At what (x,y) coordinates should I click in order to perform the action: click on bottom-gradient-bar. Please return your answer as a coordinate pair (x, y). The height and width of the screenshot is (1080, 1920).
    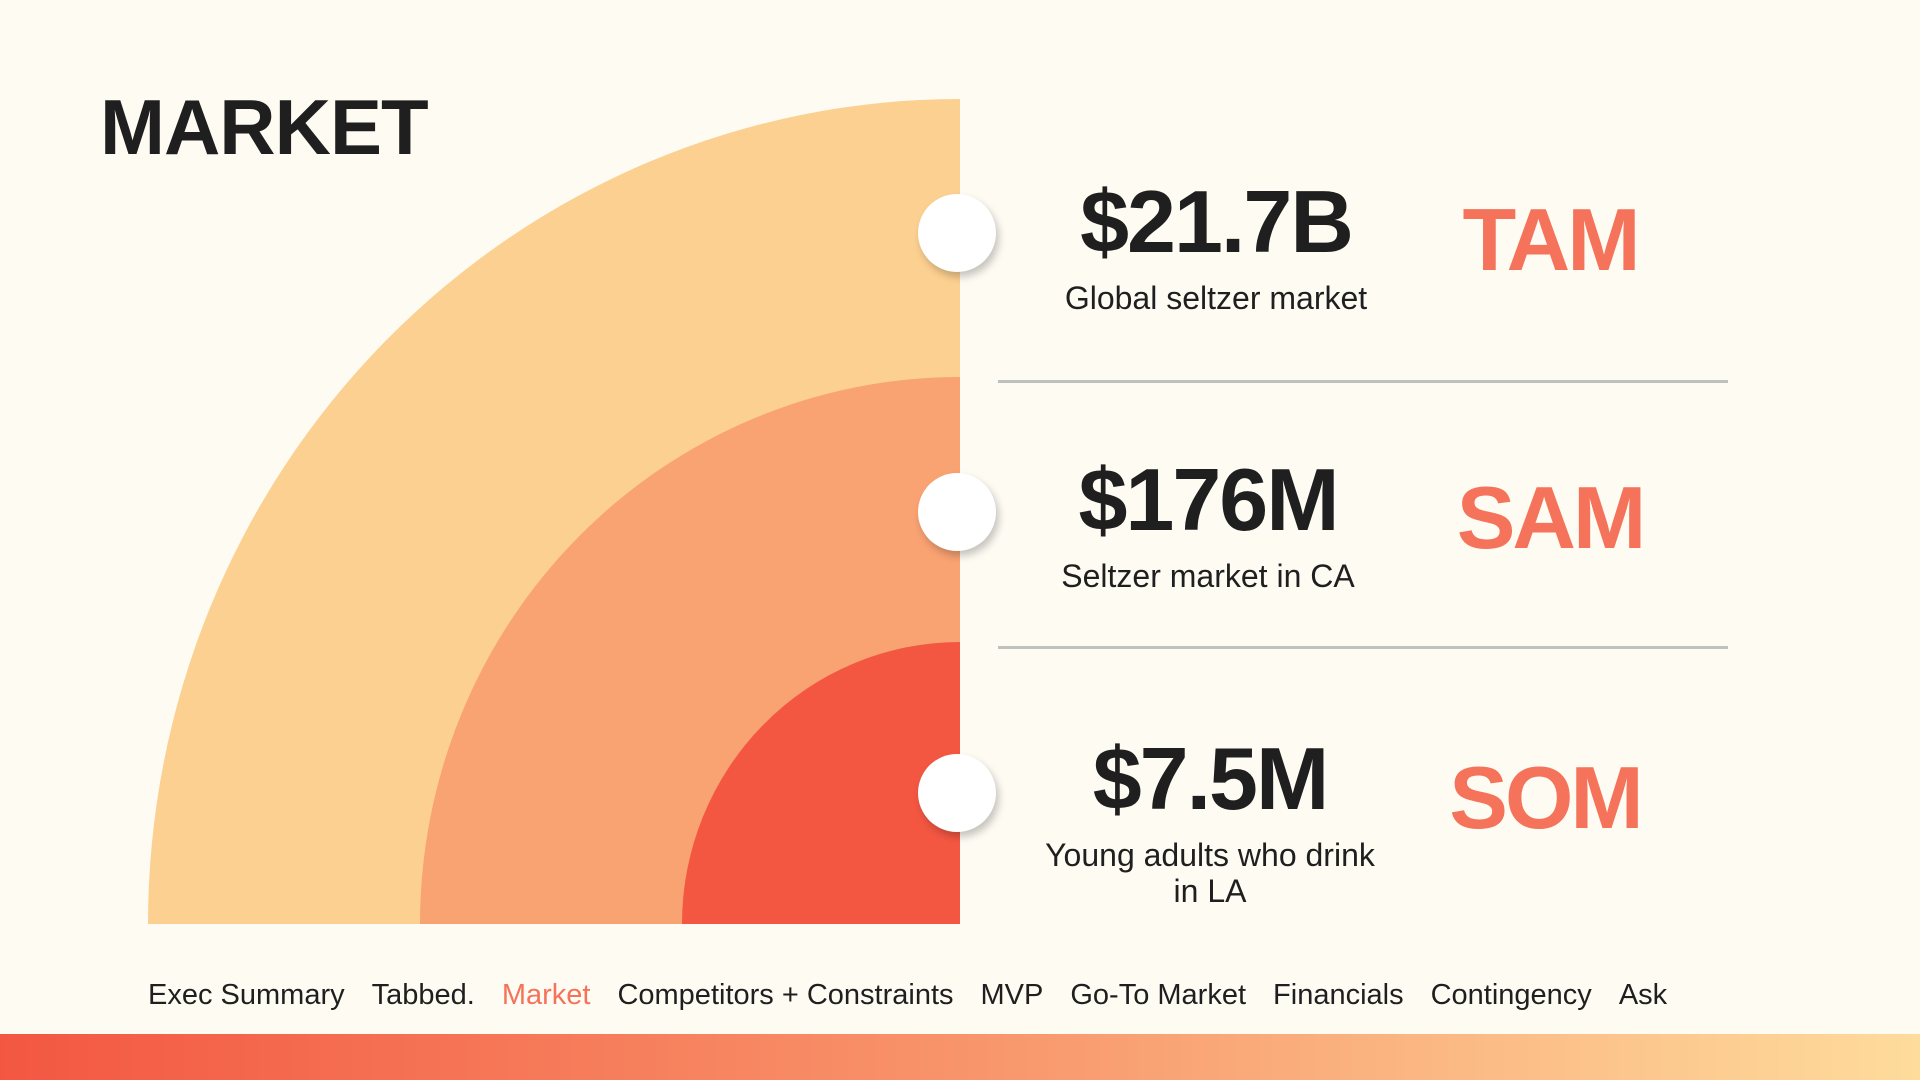
    Looking at the image, I should click on (960, 1057).